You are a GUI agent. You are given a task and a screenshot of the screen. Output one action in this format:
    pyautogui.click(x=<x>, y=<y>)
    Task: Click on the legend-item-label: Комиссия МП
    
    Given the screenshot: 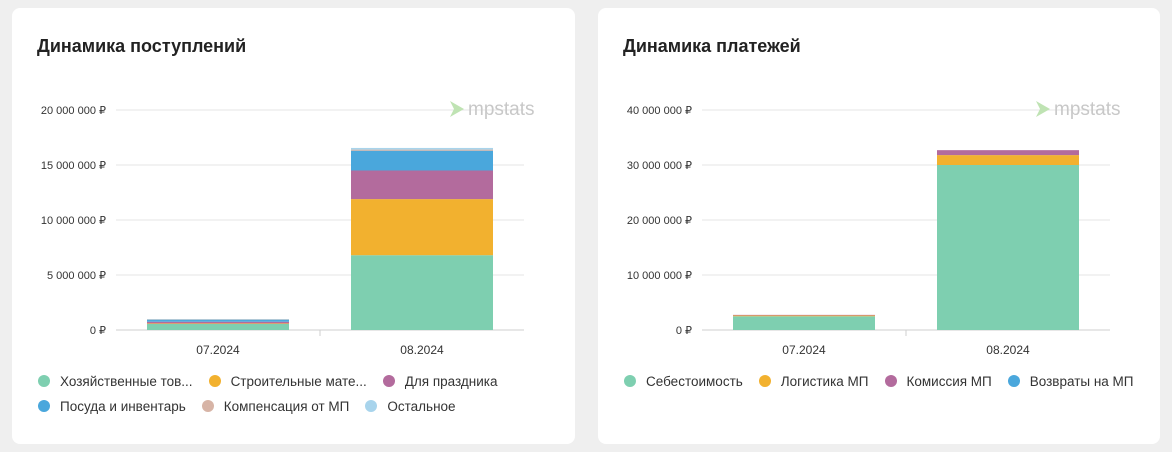 What is the action you would take?
    pyautogui.click(x=949, y=381)
    